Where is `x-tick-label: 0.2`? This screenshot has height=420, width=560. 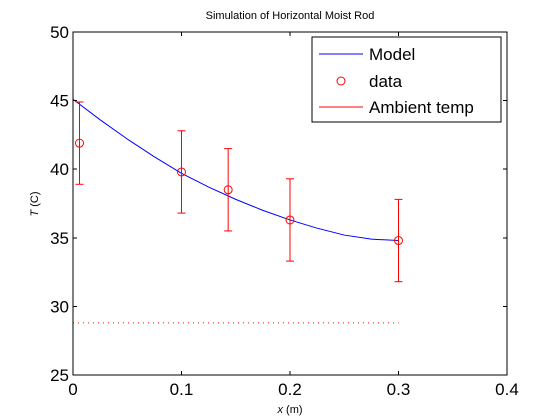 x-tick-label: 0.2 is located at coordinates (290, 389).